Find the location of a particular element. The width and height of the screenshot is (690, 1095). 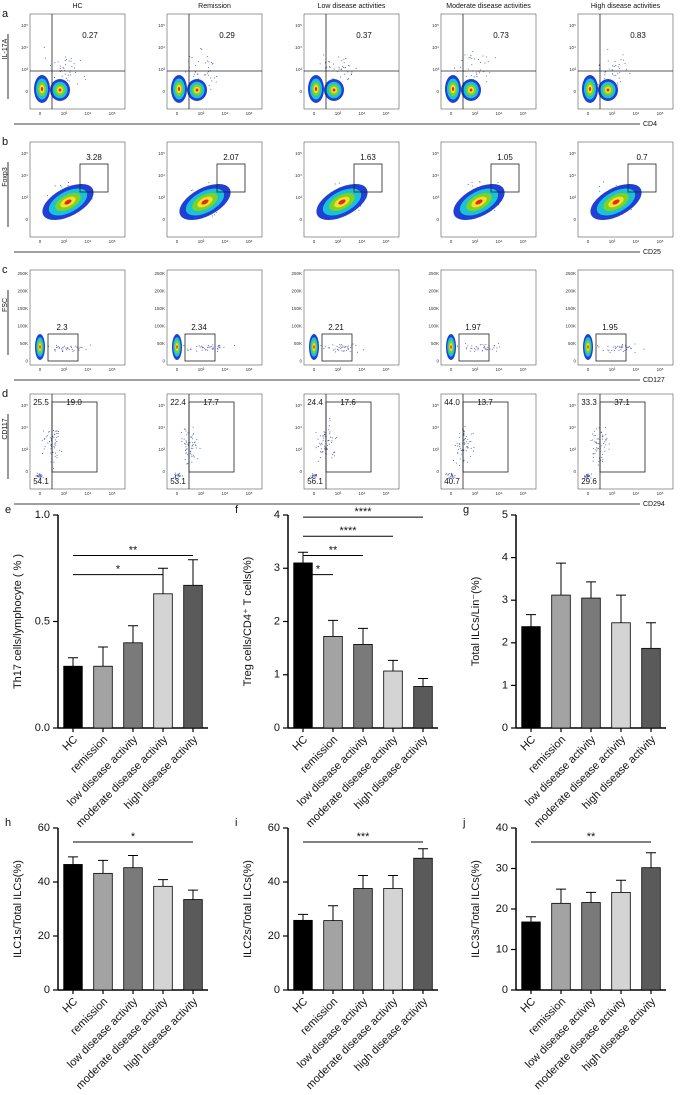

x-tick-label: 10³ is located at coordinates (612, 113).